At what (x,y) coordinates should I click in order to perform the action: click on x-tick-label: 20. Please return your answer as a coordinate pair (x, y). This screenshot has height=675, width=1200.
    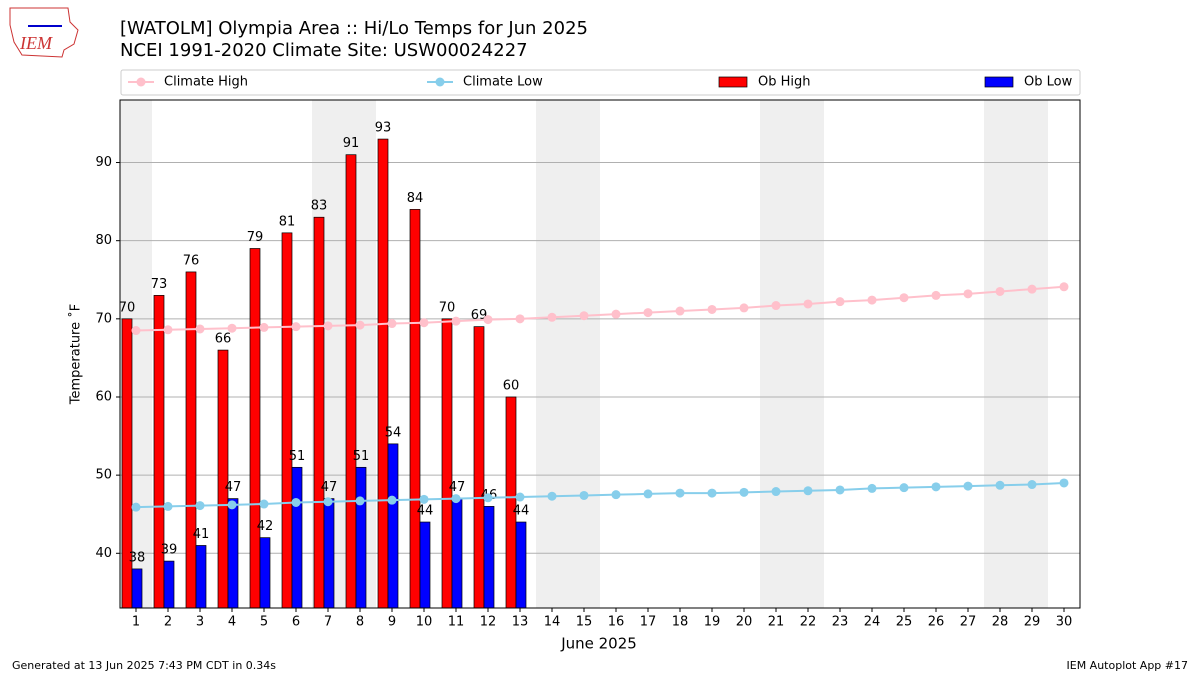
    Looking at the image, I should click on (744, 622).